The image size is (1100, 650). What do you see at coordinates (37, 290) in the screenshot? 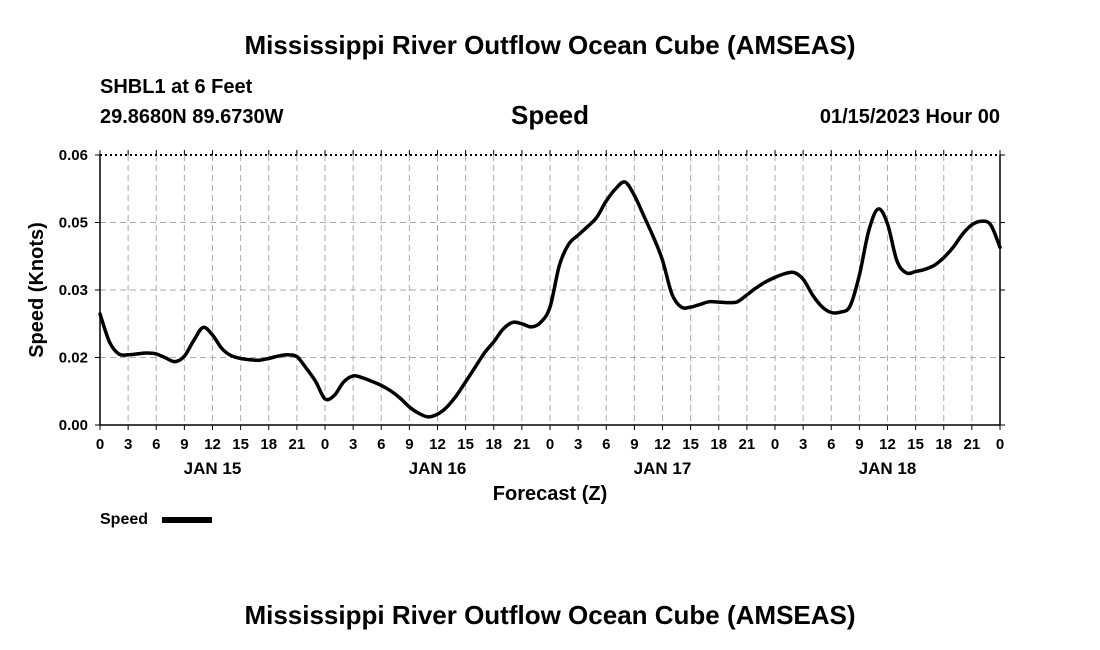
I see `y-axis-title: Speed (Knots)` at bounding box center [37, 290].